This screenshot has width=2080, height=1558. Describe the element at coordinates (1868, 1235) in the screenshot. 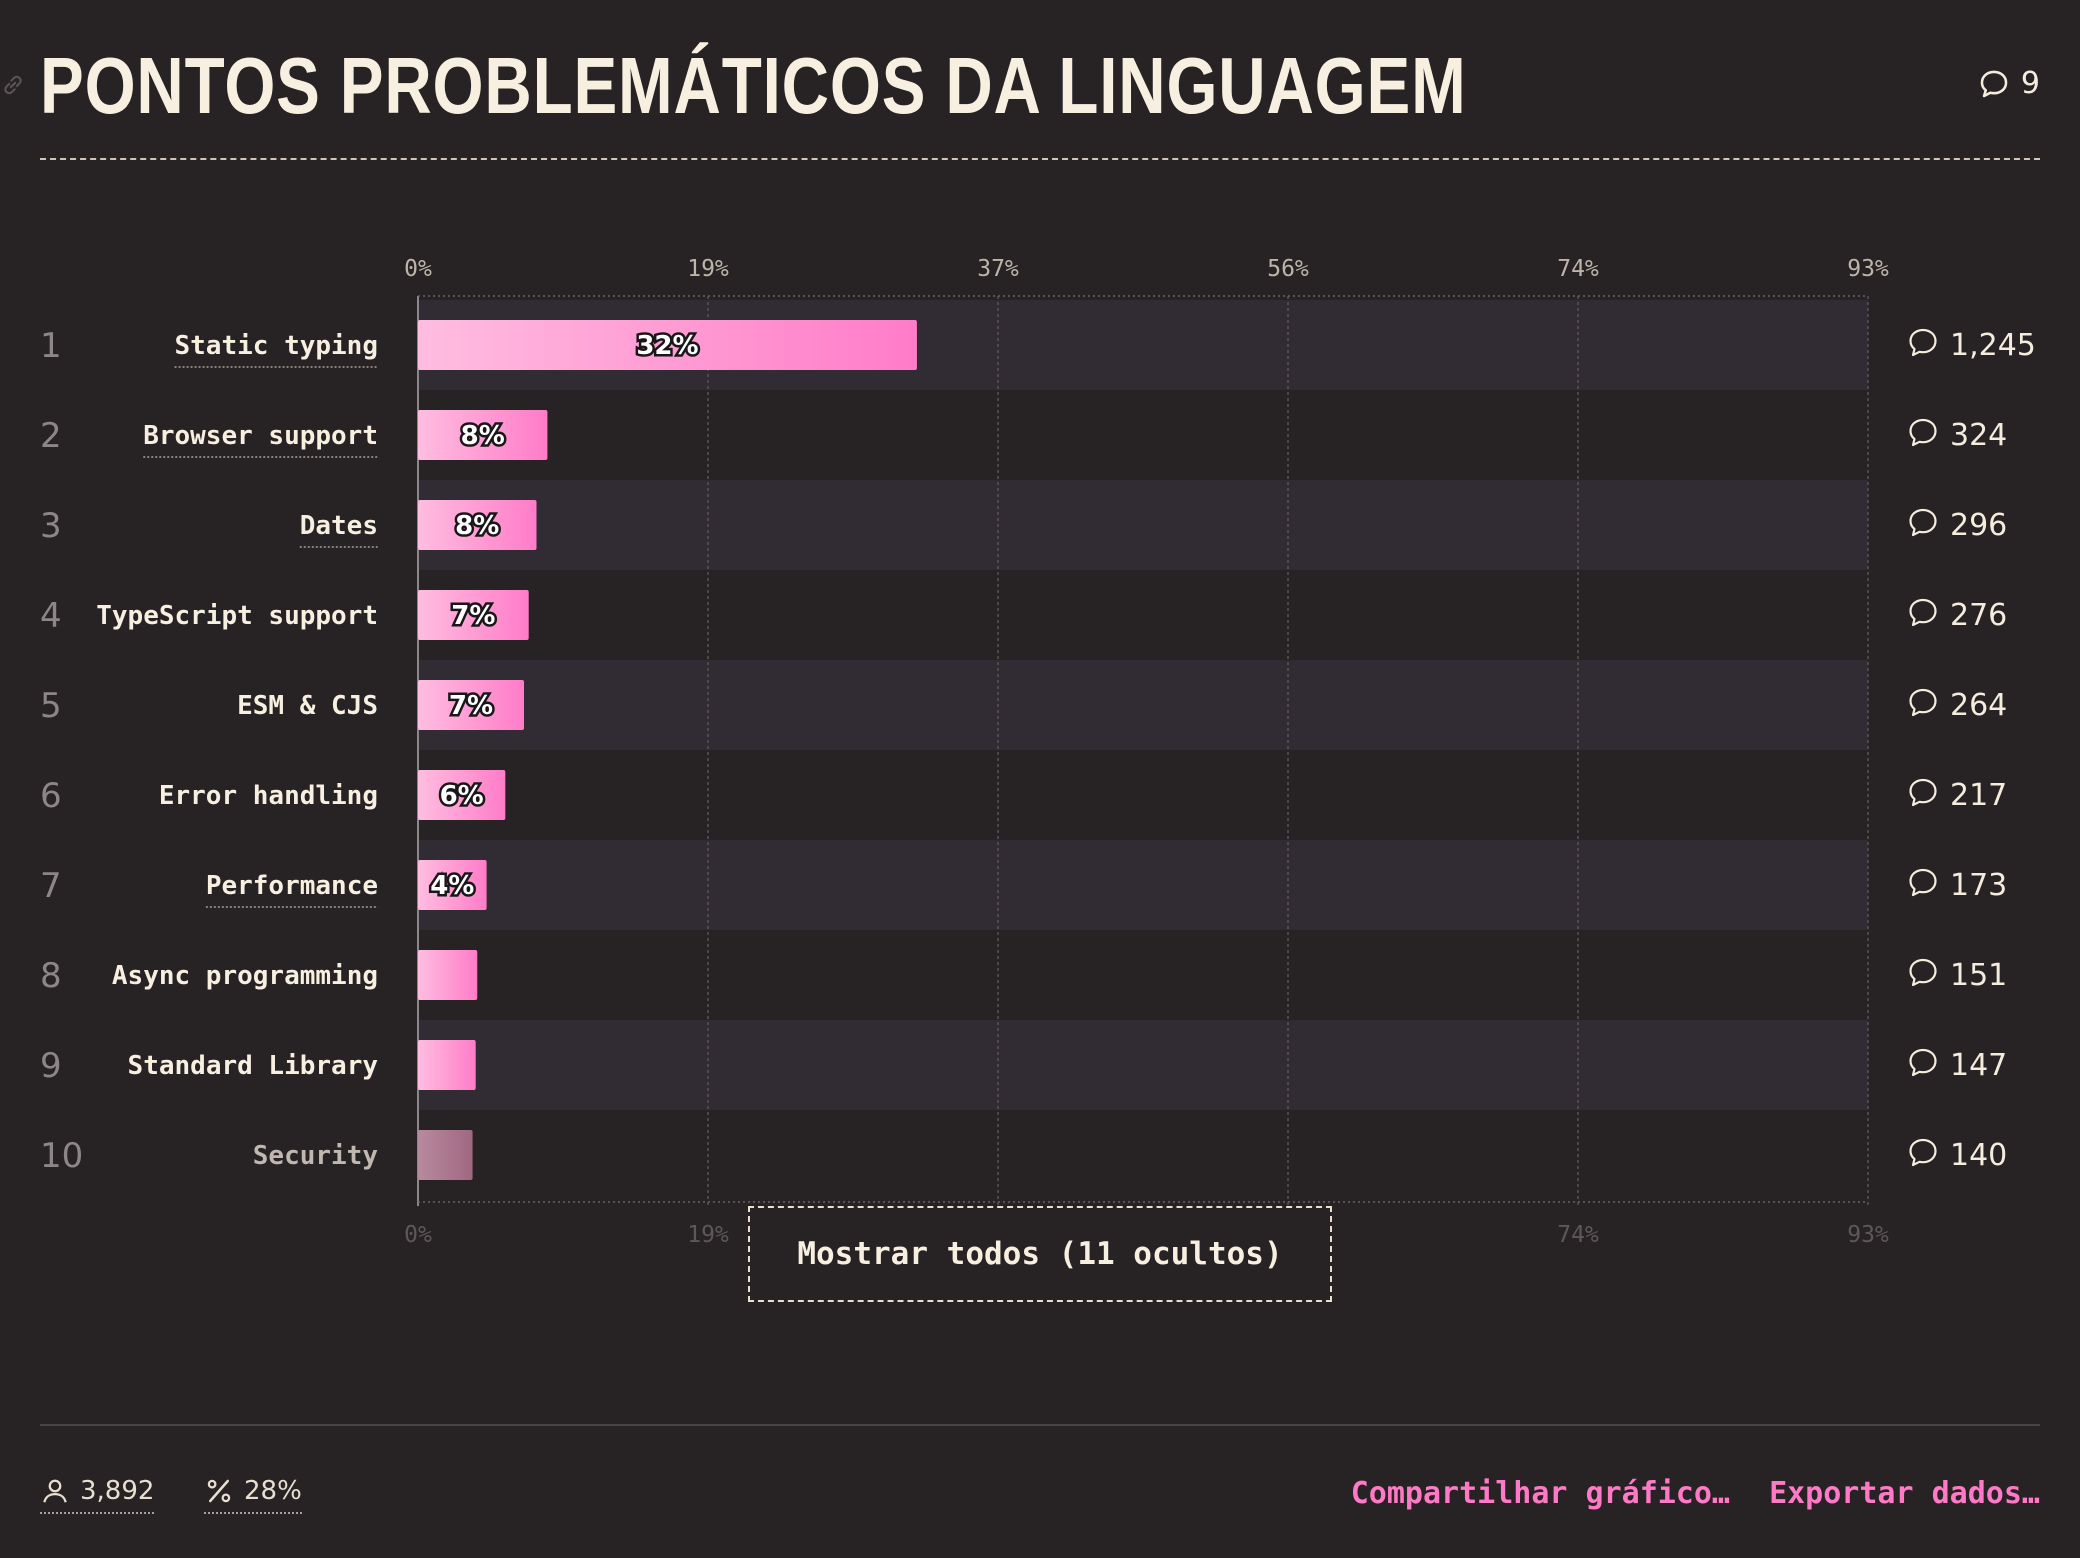

I see `x-tick-label-bottom: 93%` at that location.